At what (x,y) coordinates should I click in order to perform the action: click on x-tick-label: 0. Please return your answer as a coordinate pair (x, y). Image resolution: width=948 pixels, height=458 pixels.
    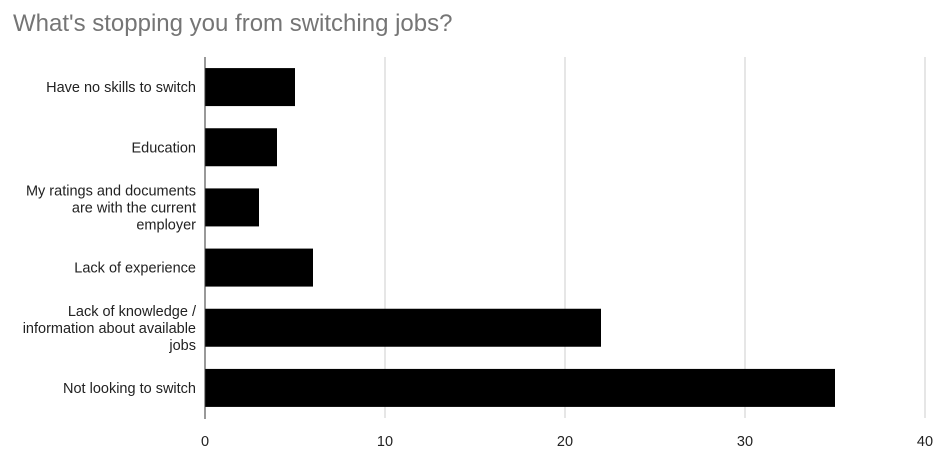
    Looking at the image, I should click on (205, 442).